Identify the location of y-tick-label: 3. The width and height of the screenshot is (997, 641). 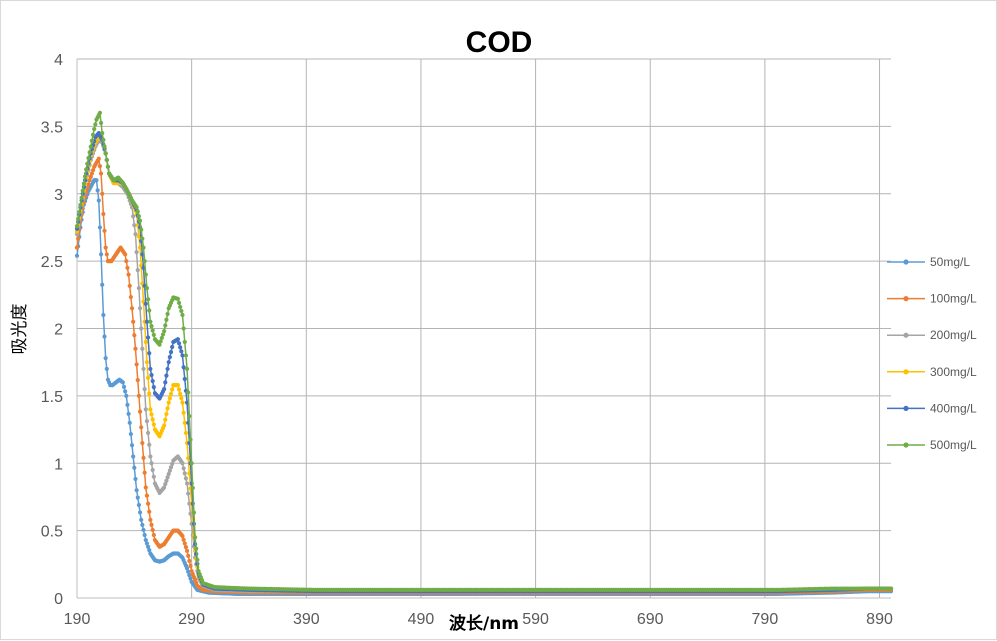
(58, 195).